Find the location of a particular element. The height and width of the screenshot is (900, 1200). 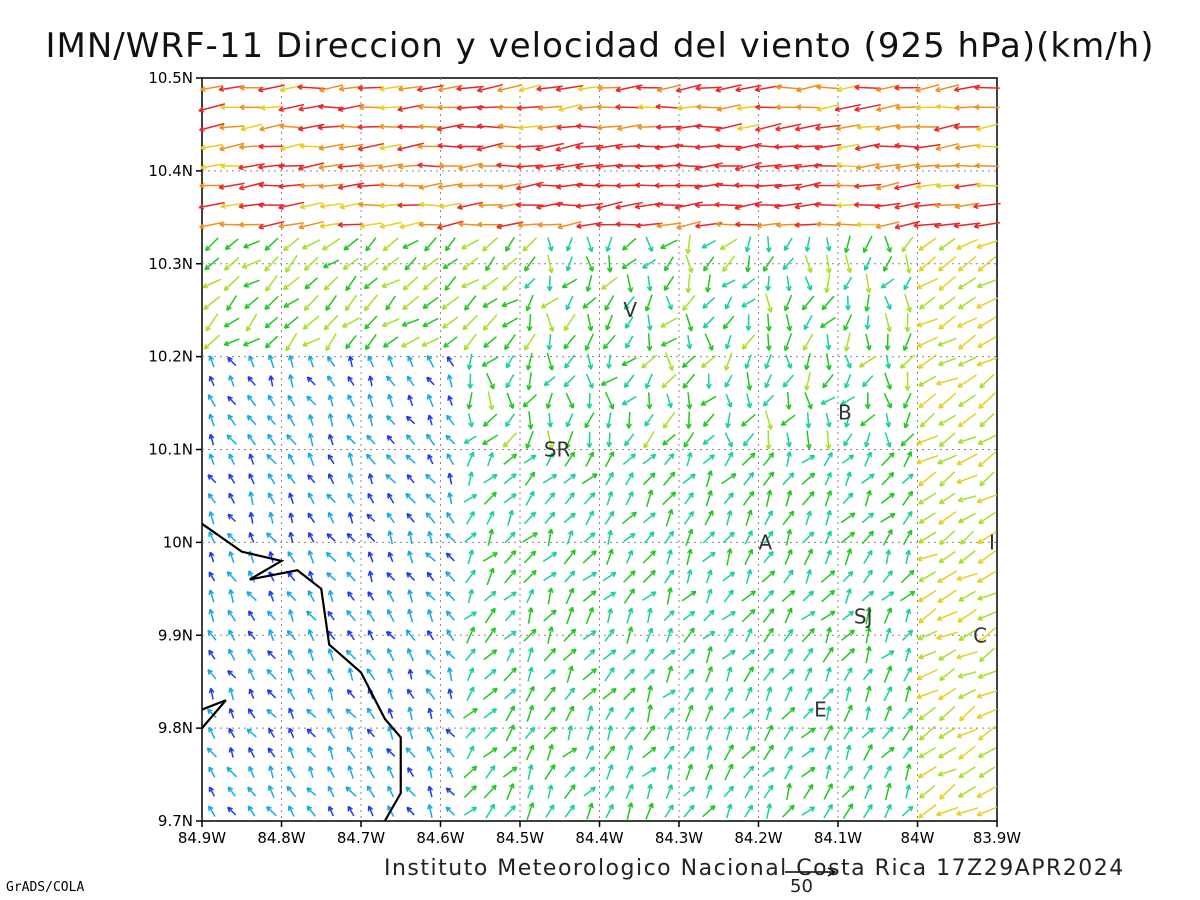

lon-tick-label: 83.9W is located at coordinates (997, 838).